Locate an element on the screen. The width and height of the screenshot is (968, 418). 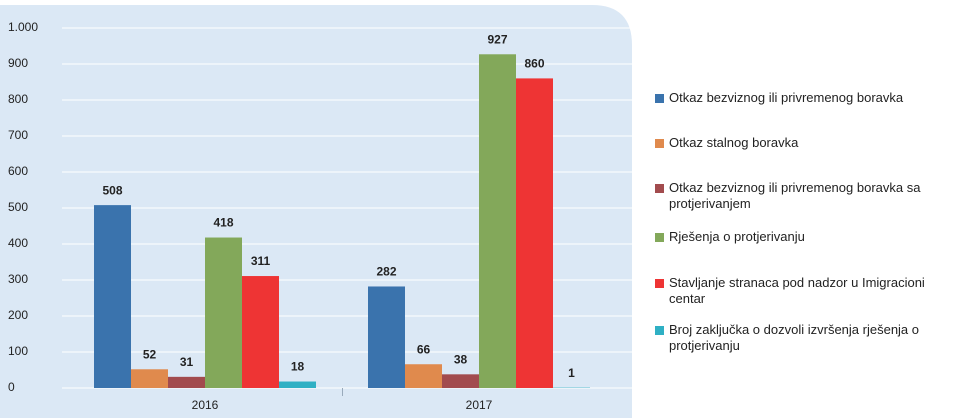
y-tick-label: 200 is located at coordinates (18, 315).